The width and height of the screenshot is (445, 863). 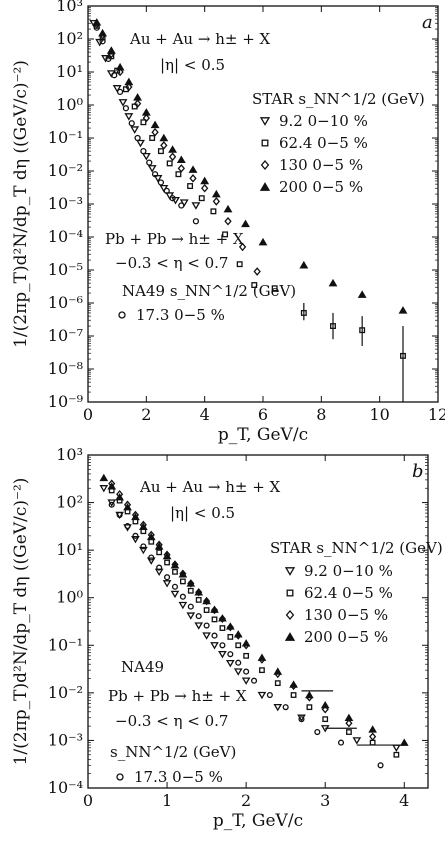 I want to click on x-tick-label: 0, so click(x=88, y=414).